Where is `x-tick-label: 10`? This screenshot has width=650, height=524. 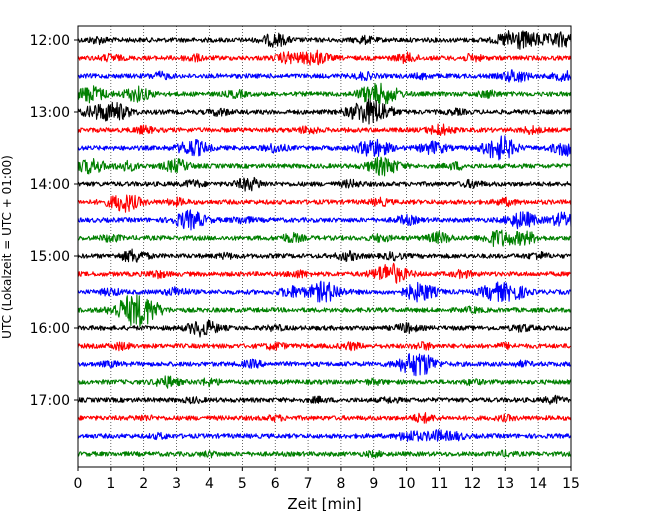 x-tick-label: 10 is located at coordinates (407, 484).